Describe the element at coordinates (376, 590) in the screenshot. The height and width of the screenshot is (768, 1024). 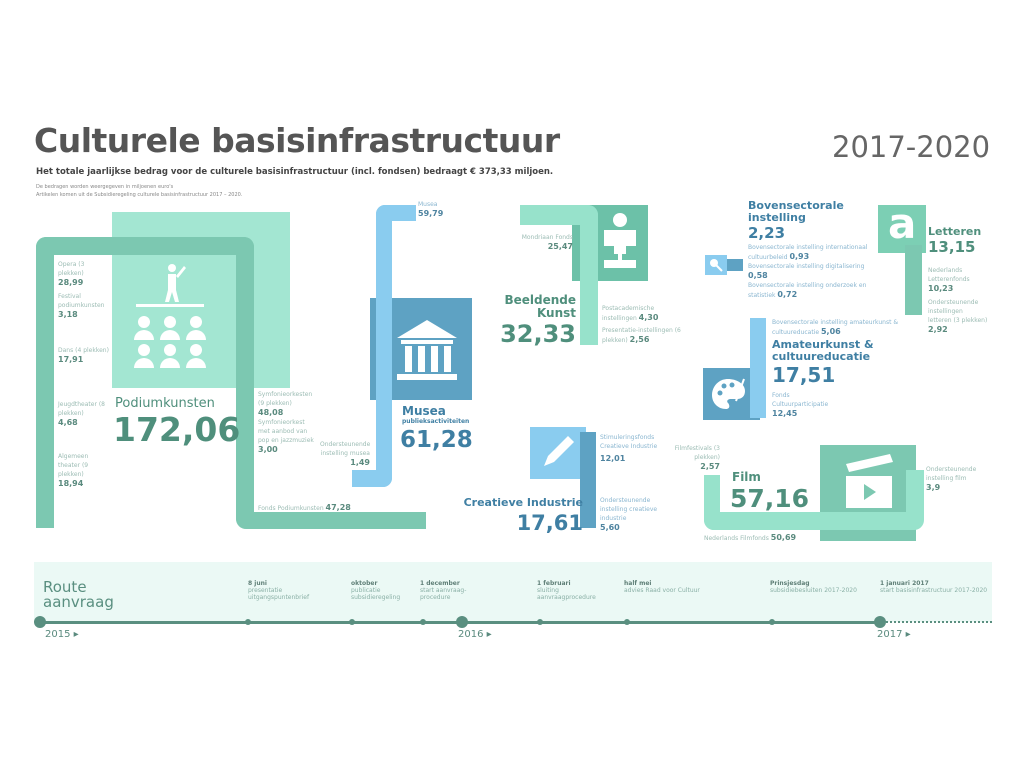
I see `timeline-event: oktober publicatie subsidieregeling` at that location.